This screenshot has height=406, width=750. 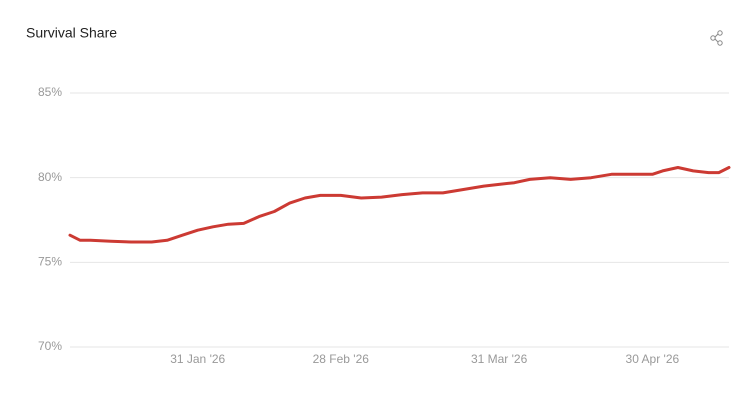 I want to click on x-tick-label: 31 Jan '26, so click(x=197, y=359).